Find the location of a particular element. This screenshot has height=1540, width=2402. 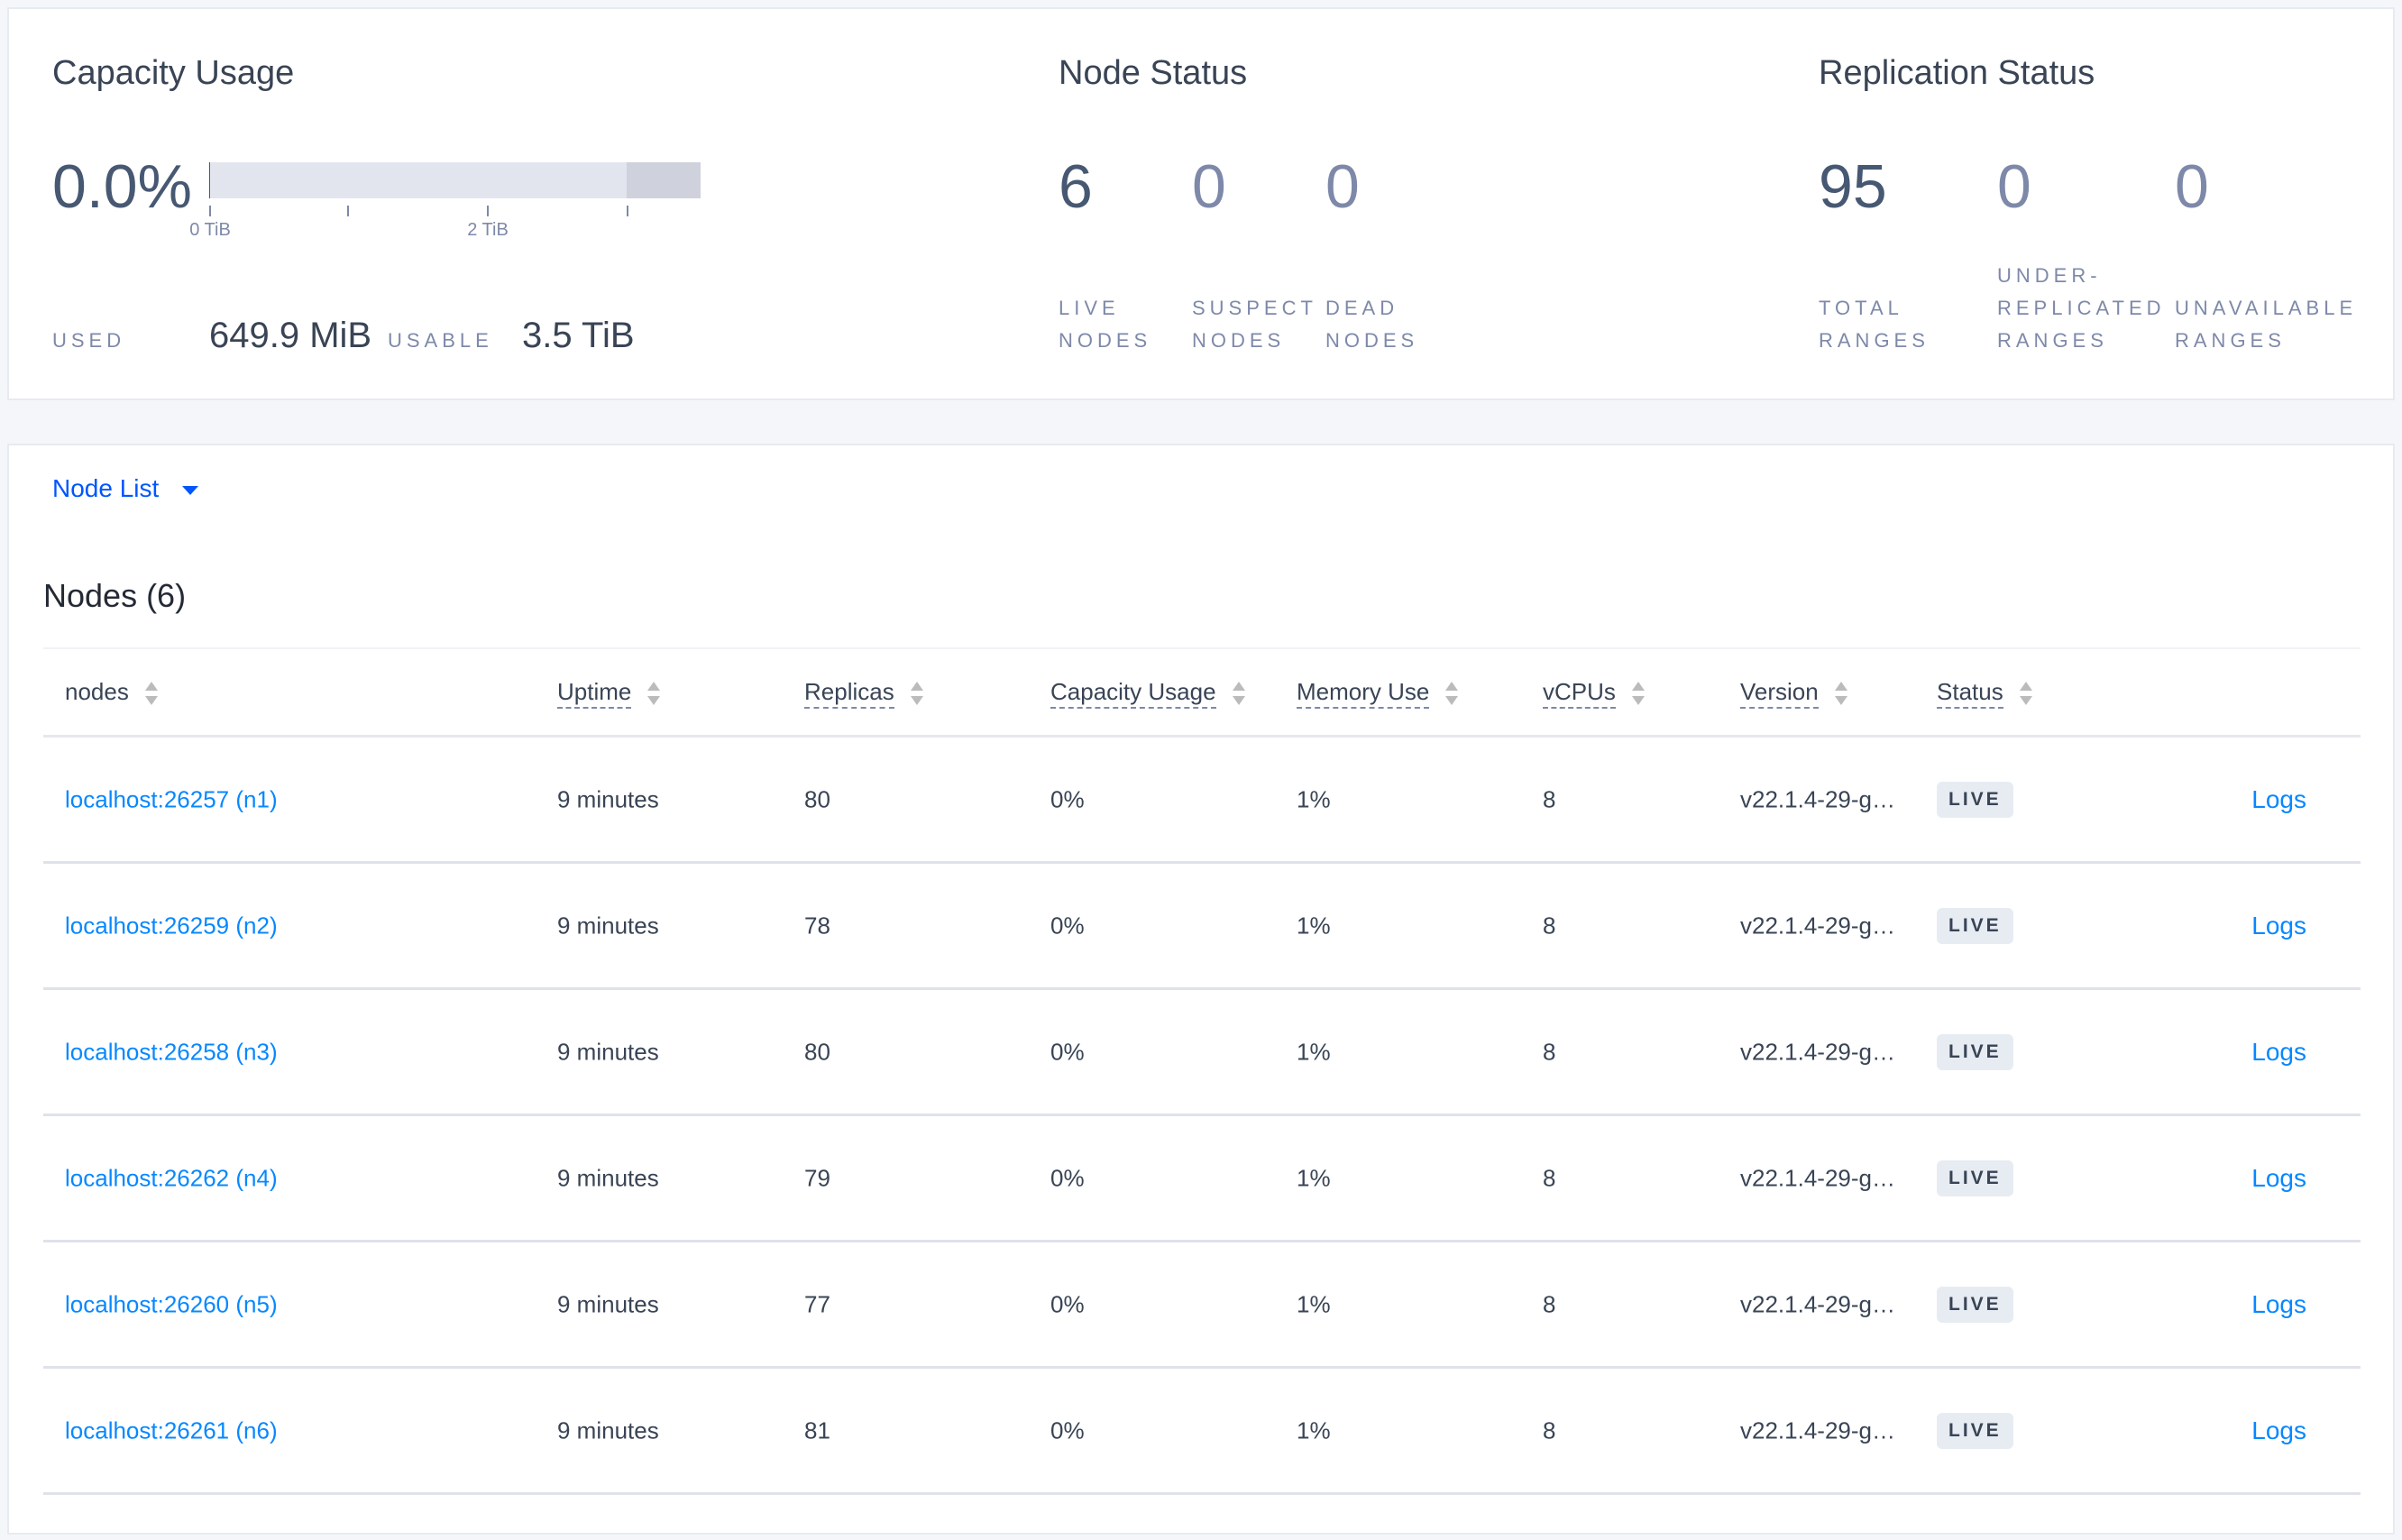

node-link: localhost:26261 (n6) is located at coordinates (171, 1430).